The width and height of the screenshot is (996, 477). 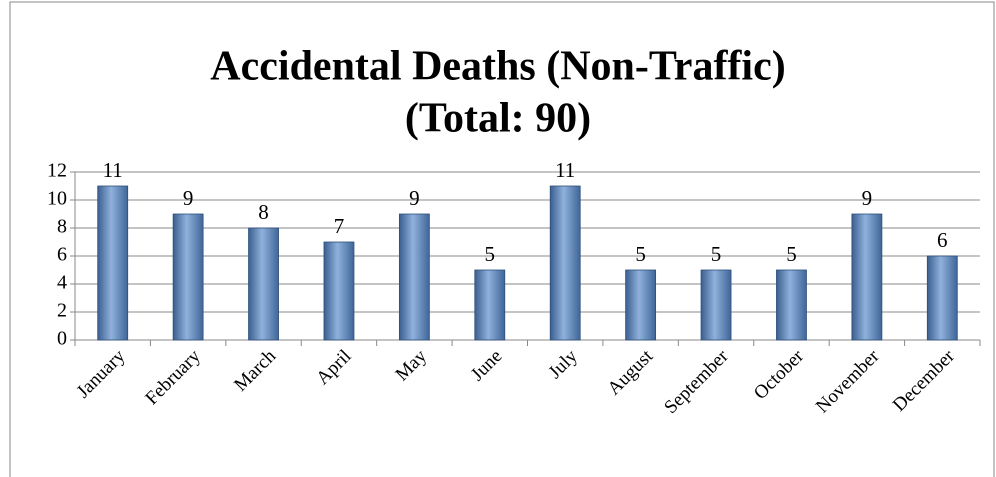 What do you see at coordinates (101, 373) in the screenshot?
I see `x-tick-label: January` at bounding box center [101, 373].